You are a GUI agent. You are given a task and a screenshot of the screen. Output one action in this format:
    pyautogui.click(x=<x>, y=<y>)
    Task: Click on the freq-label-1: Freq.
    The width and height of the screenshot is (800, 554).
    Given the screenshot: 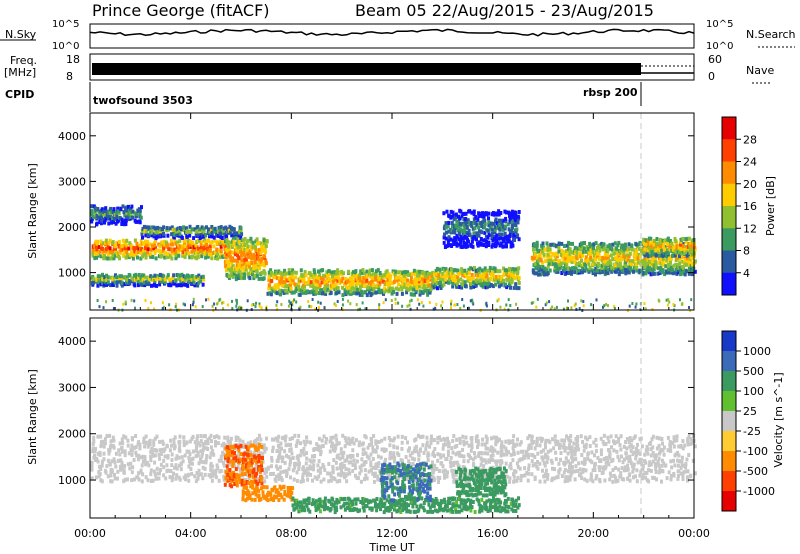 What is the action you would take?
    pyautogui.click(x=23, y=60)
    